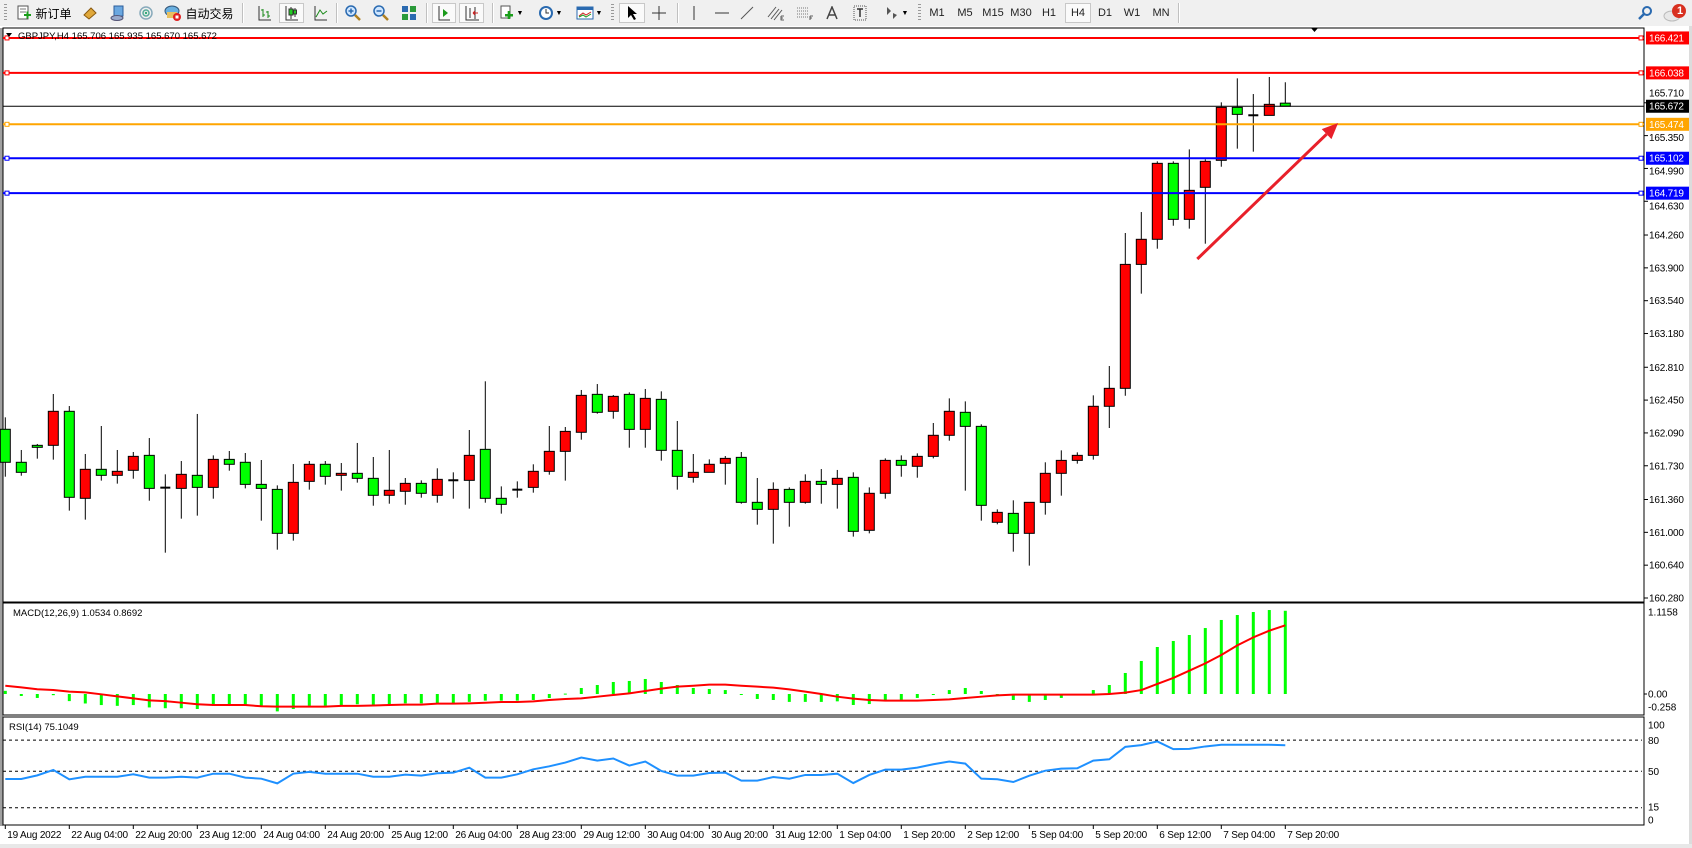 The height and width of the screenshot is (848, 1692). I want to click on auto-scroll-button, so click(471, 13).